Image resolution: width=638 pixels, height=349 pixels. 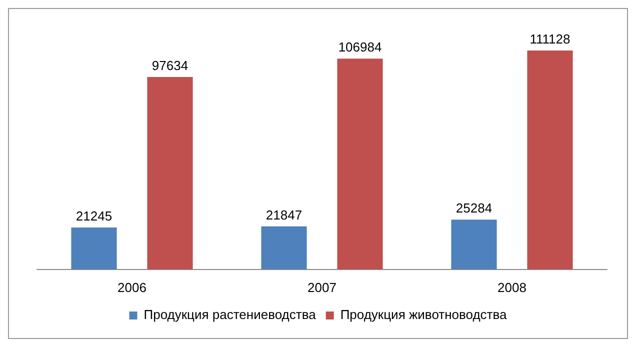 What do you see at coordinates (474, 208) in the screenshot?
I see `data-label: 25284` at bounding box center [474, 208].